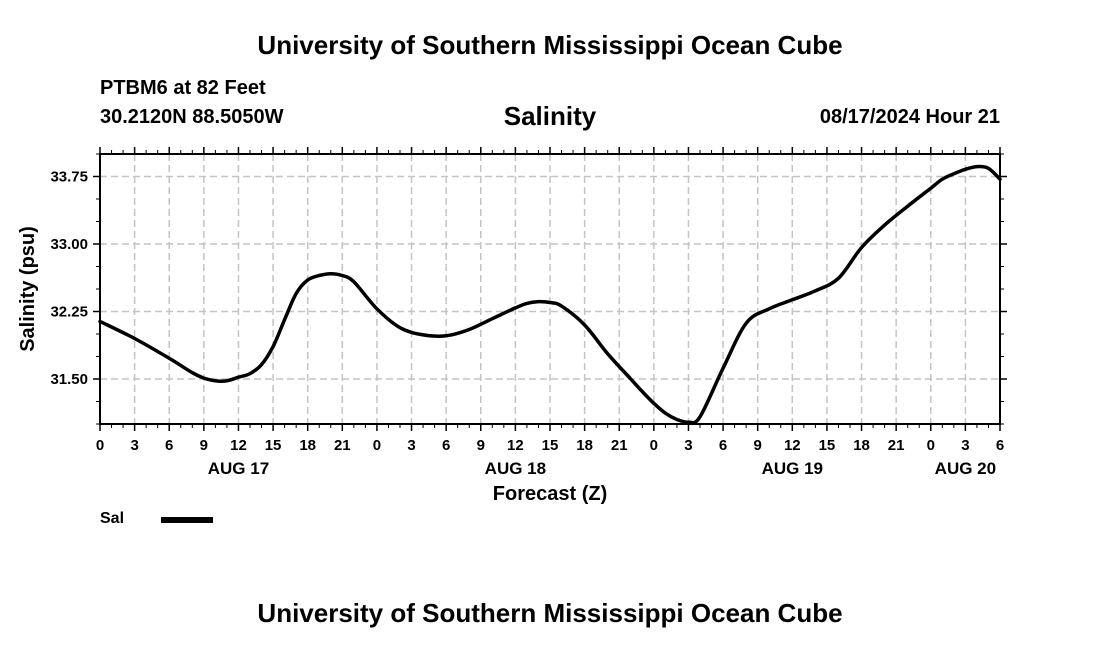 This screenshot has width=1100, height=650. What do you see at coordinates (183, 88) in the screenshot?
I see `station-label: PTBM6 at 82 Feet` at bounding box center [183, 88].